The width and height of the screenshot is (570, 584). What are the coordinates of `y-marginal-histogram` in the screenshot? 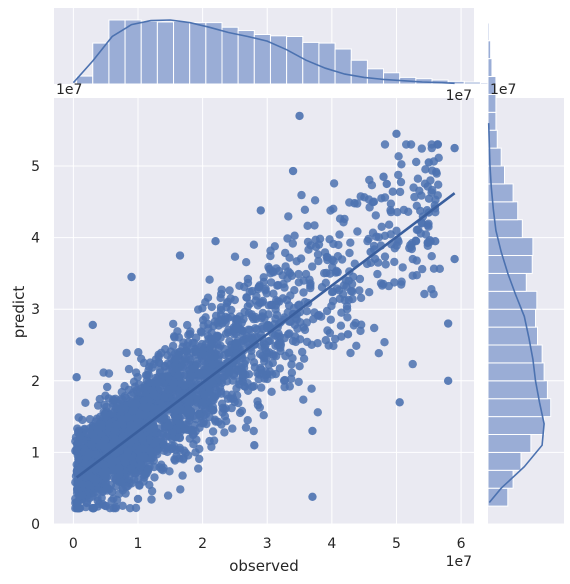 It's located at (519, 253).